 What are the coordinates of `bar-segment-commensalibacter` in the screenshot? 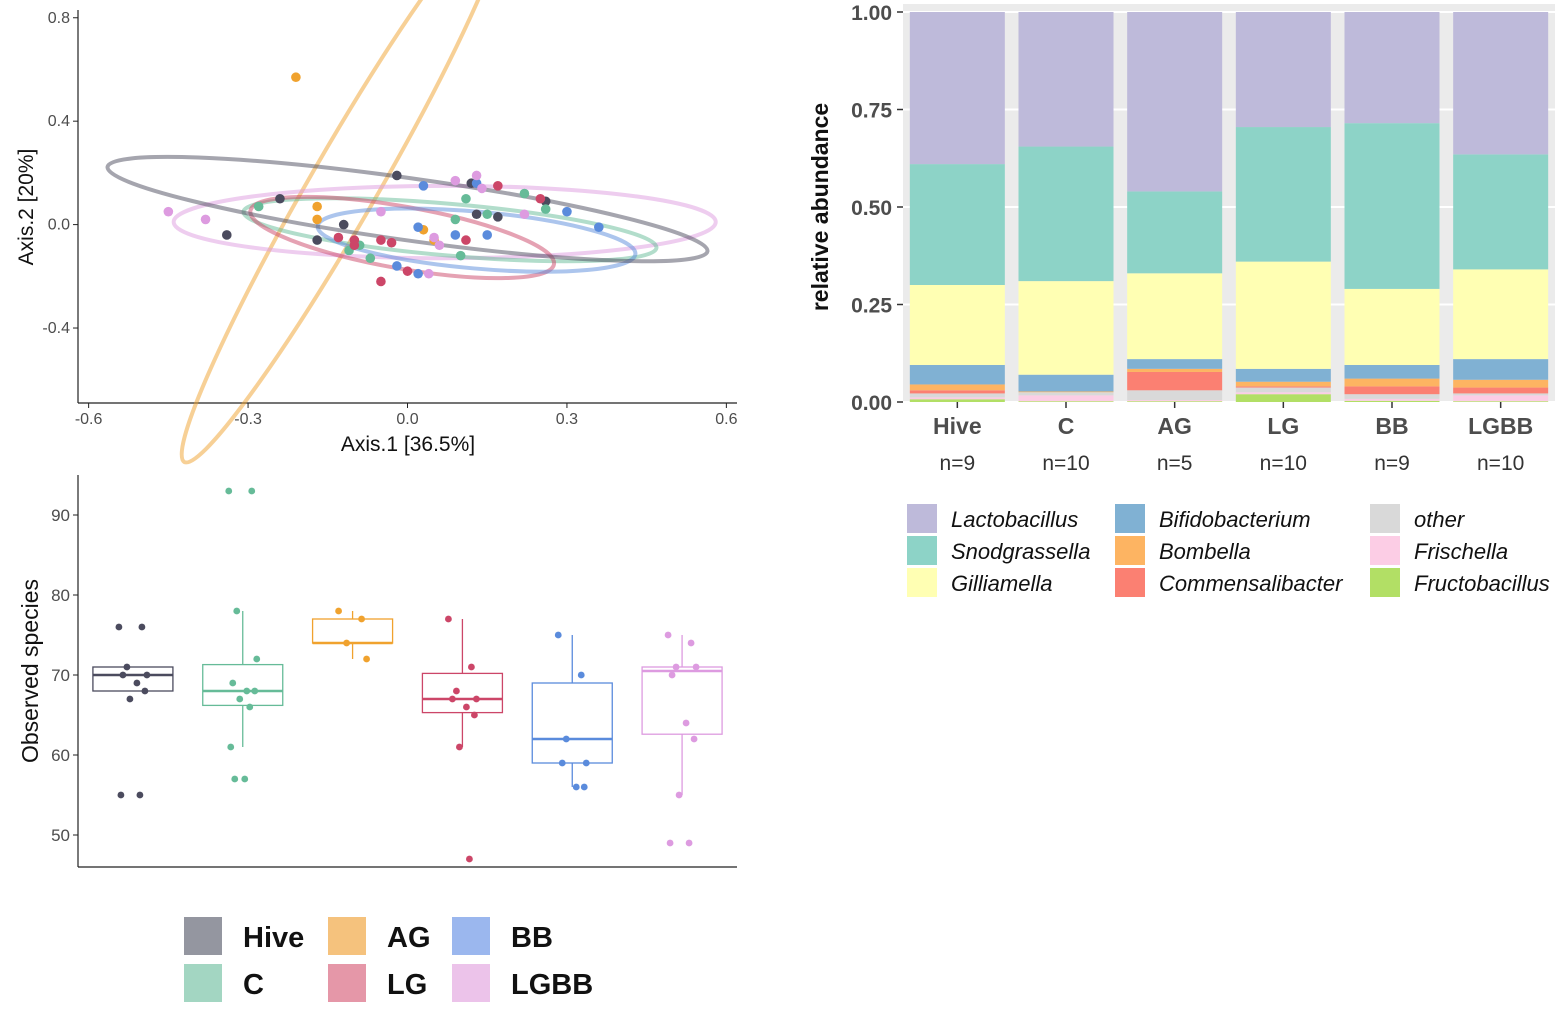 It's located at (1283, 387).